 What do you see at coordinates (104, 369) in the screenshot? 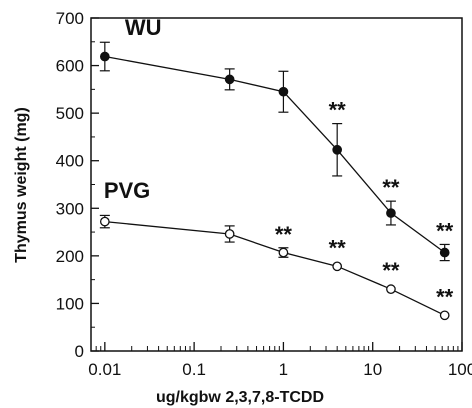
I see `x-tick-label: 0.01` at bounding box center [104, 369].